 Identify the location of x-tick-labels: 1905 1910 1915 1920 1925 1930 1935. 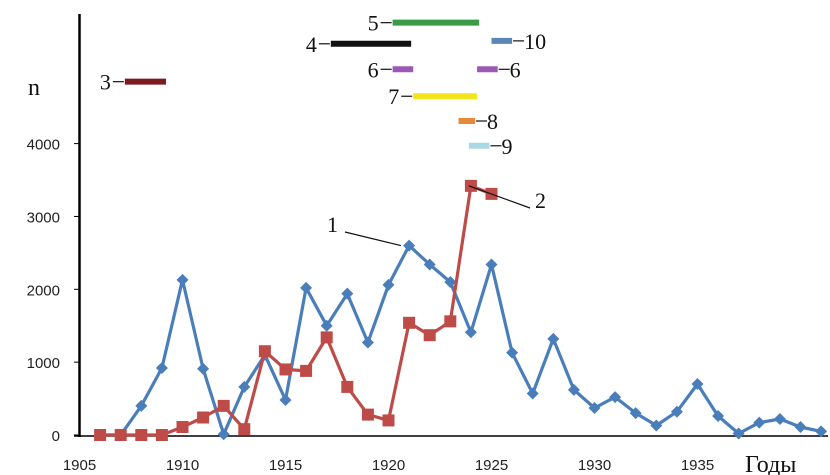
(388, 465).